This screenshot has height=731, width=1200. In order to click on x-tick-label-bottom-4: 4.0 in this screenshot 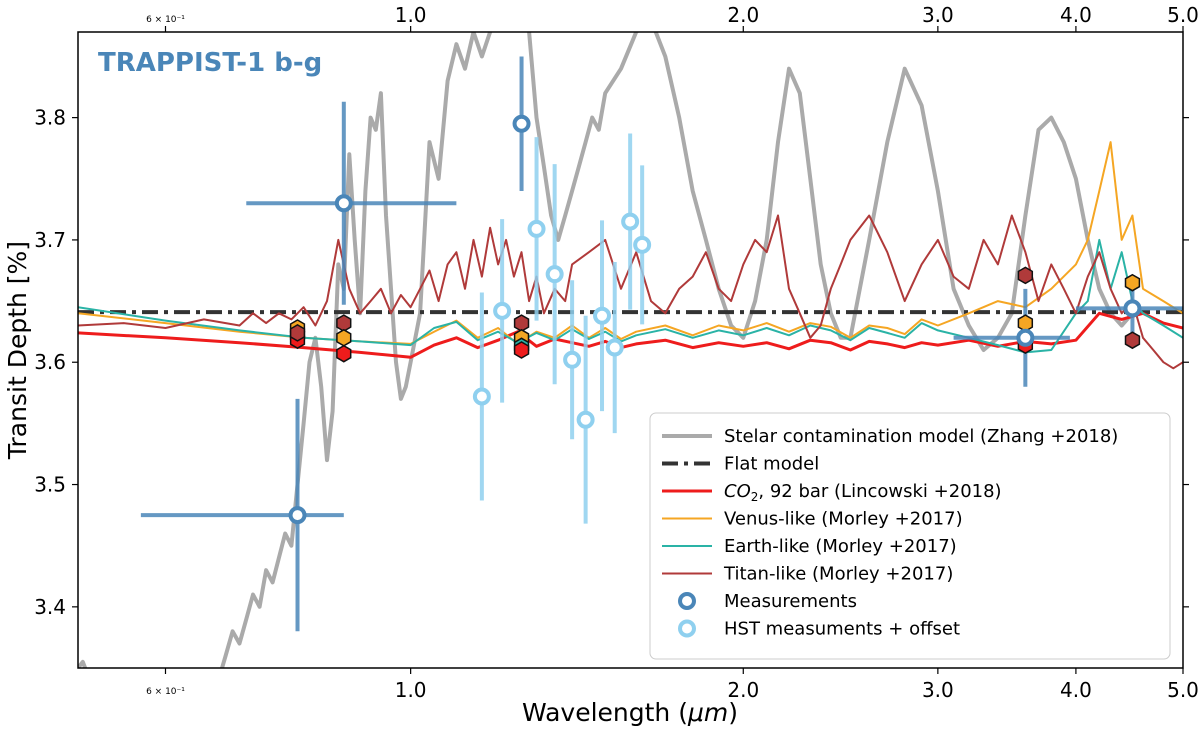, I will do `click(1076, 690)`.